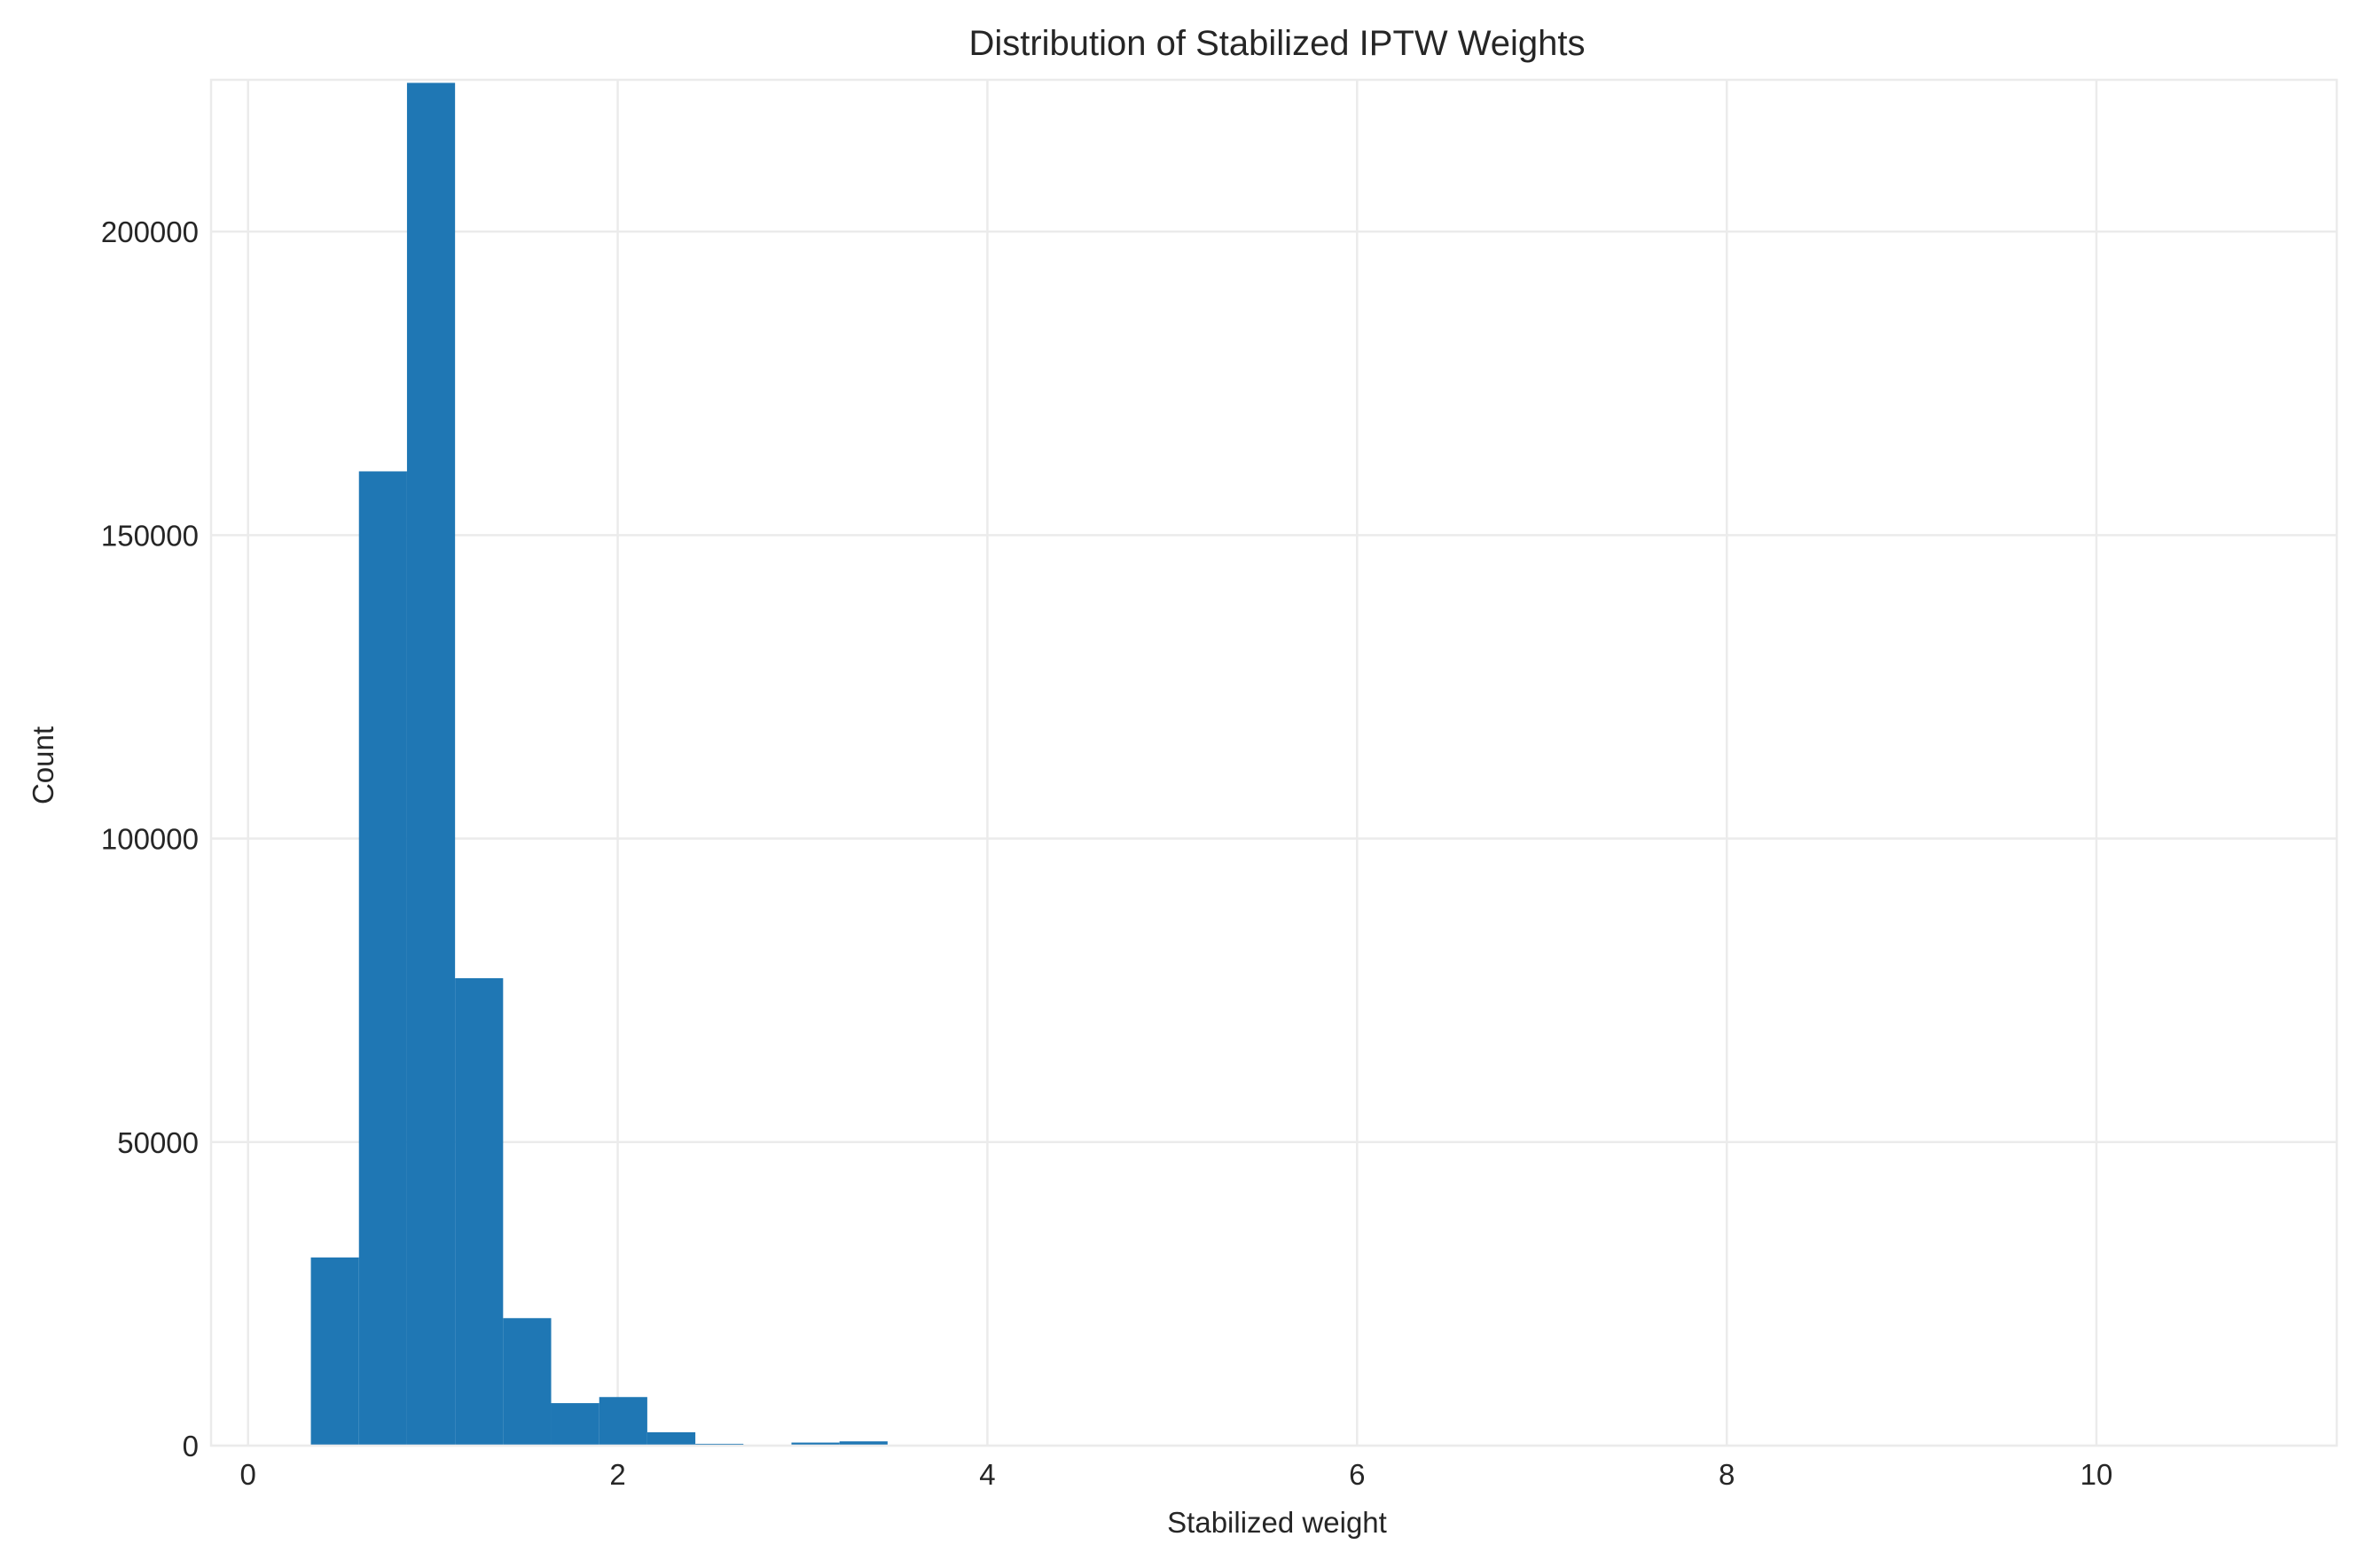 This screenshot has height=1568, width=2366. What do you see at coordinates (150, 232) in the screenshot?
I see `y-tick-label: 200000` at bounding box center [150, 232].